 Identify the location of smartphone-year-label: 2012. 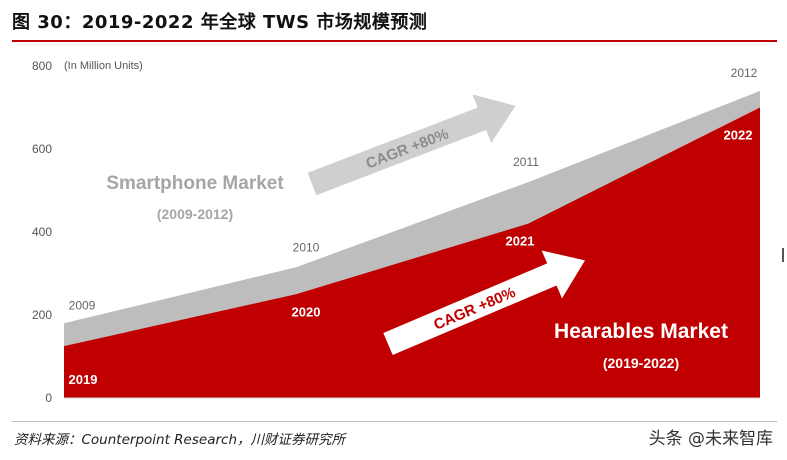
(744, 73).